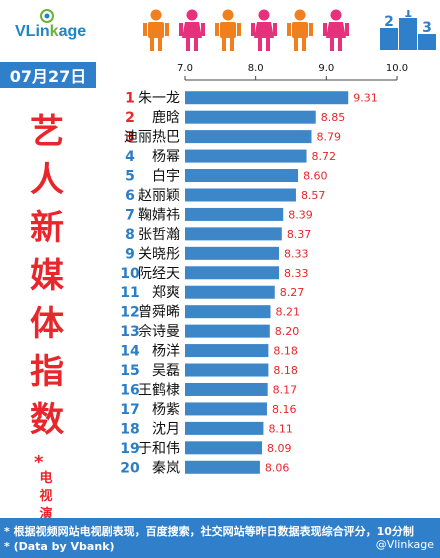 This screenshot has width=440, height=558. I want to click on value-label: 8.33, so click(296, 273).